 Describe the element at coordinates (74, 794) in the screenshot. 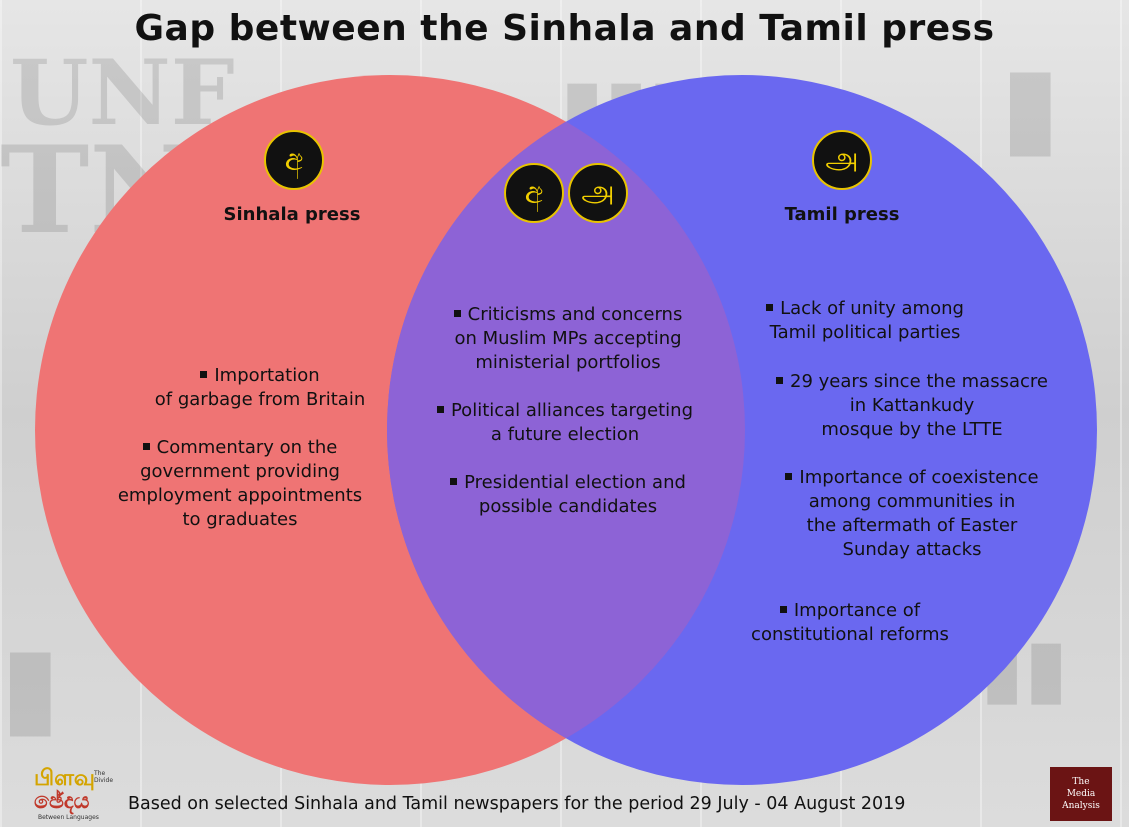

I see `the-divide-logo: பிளவு ඡේදය The Divide Between Languages` at that location.